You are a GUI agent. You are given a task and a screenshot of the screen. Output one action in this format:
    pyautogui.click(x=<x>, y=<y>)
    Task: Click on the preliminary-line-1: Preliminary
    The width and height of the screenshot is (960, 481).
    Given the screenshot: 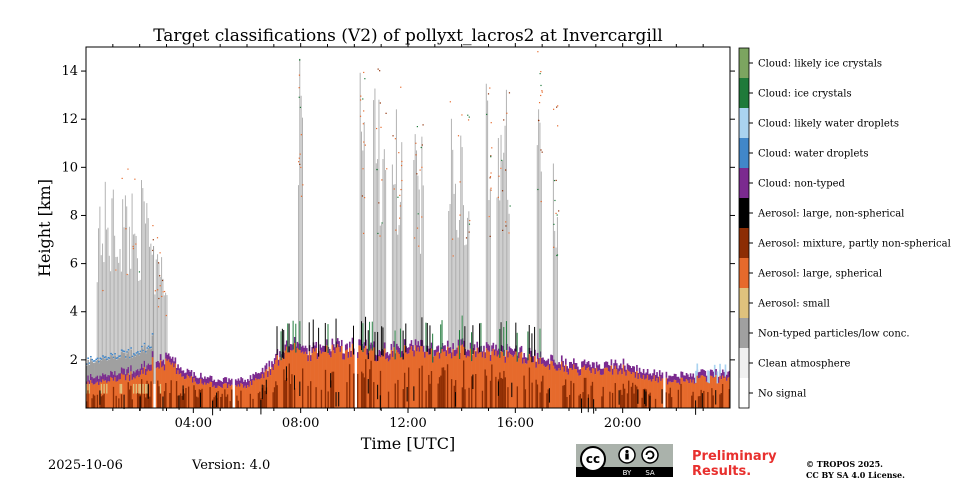 What is the action you would take?
    pyautogui.click(x=734, y=456)
    